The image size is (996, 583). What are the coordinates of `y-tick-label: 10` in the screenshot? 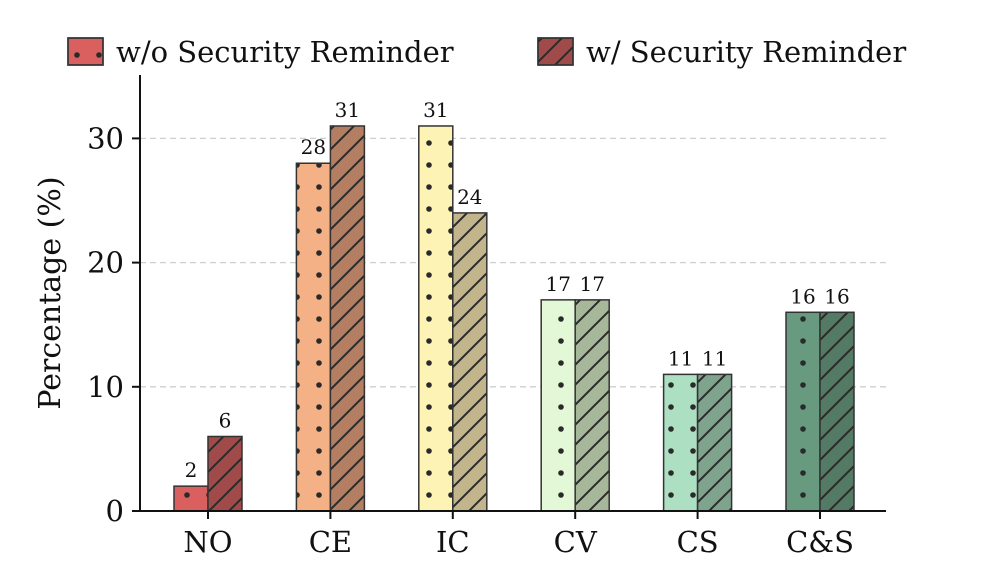 It's located at (105, 387).